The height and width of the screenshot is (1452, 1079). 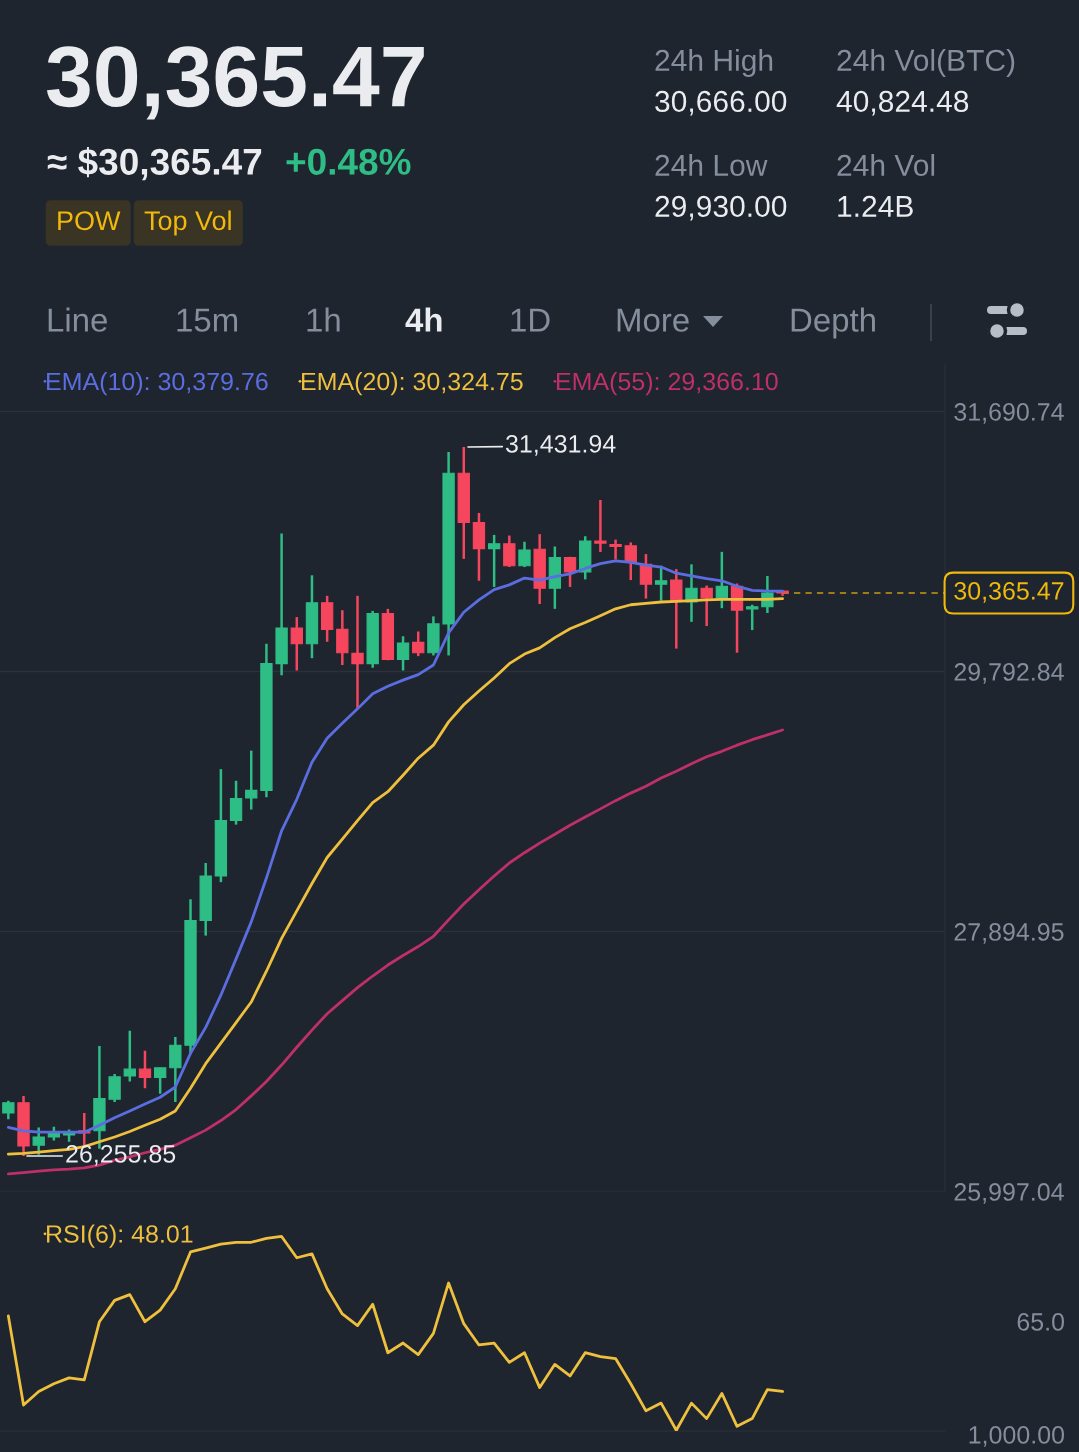 What do you see at coordinates (187, 223) in the screenshot?
I see `text: Top Vol` at bounding box center [187, 223].